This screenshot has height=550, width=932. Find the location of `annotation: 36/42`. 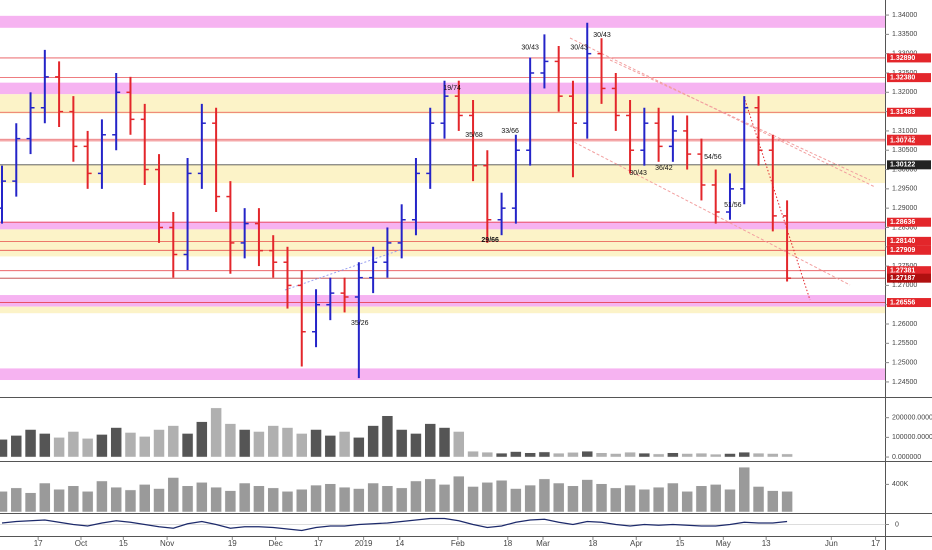

annotation: 36/42 is located at coordinates (664, 168).